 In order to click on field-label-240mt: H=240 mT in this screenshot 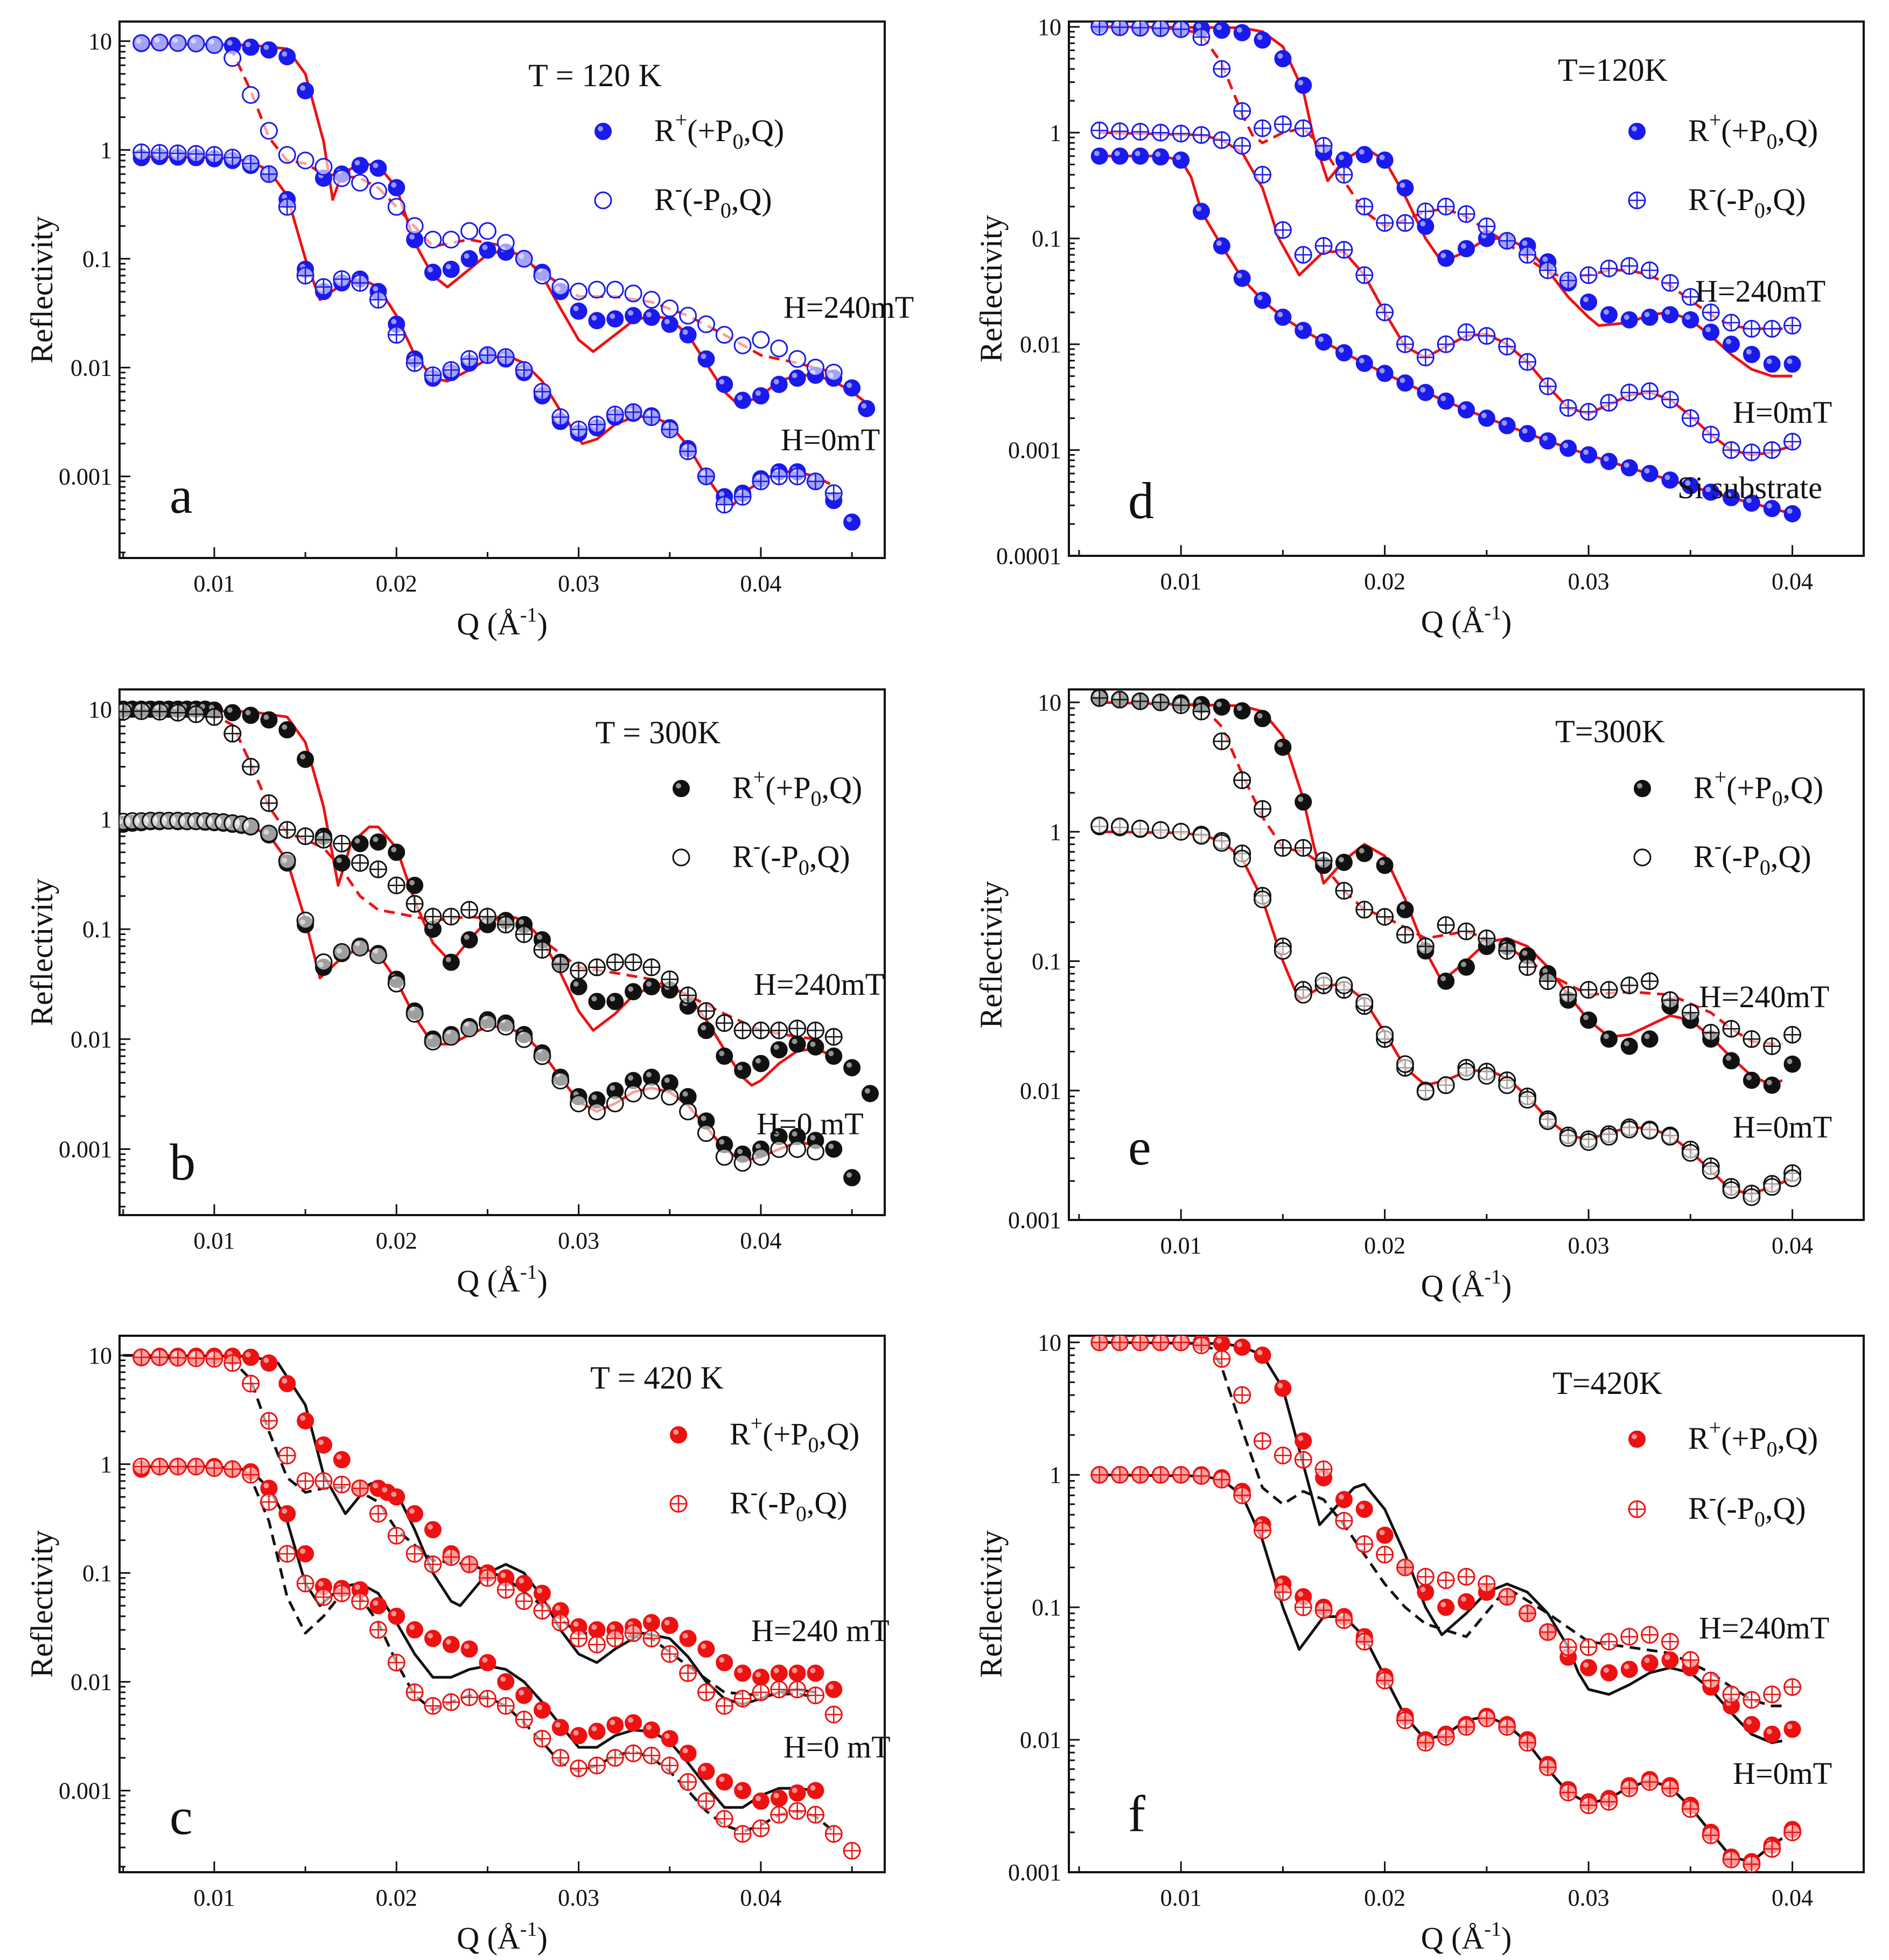, I will do `click(821, 1630)`.